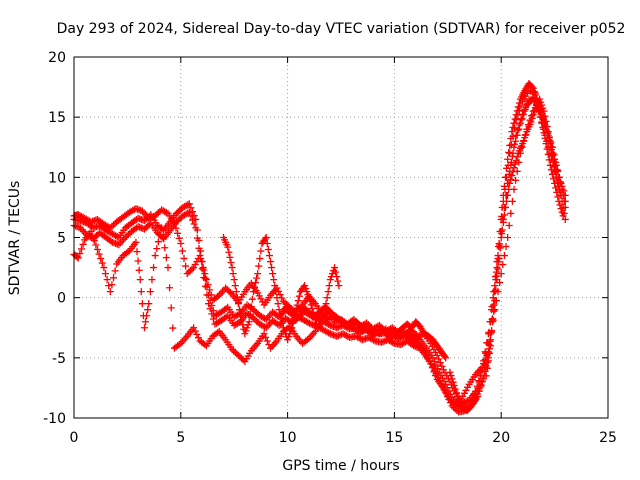  I want to click on series-sat-h, so click(505, 255).